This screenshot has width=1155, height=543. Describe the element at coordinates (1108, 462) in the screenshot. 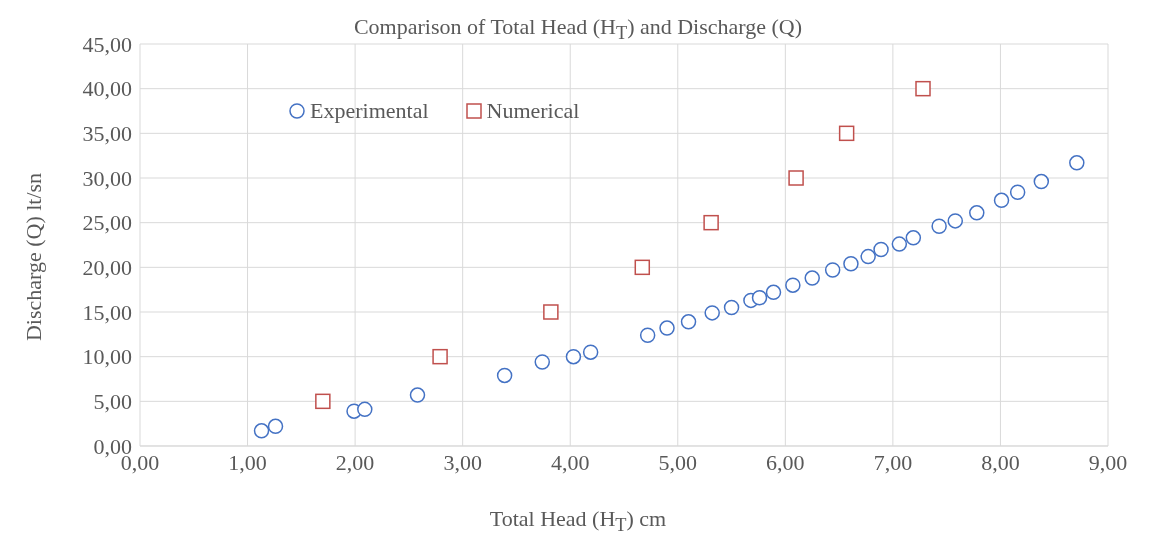

I see `x-tick-label: 9,00` at that location.